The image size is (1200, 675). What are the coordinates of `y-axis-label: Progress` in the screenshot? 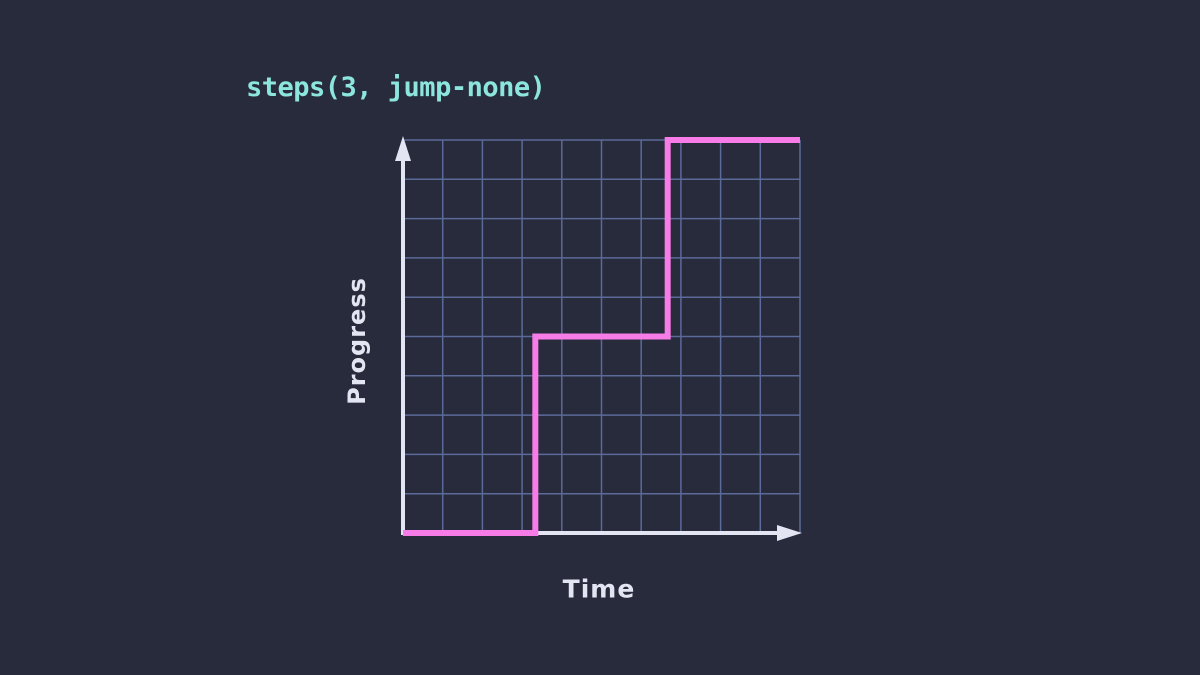 It's located at (357, 341).